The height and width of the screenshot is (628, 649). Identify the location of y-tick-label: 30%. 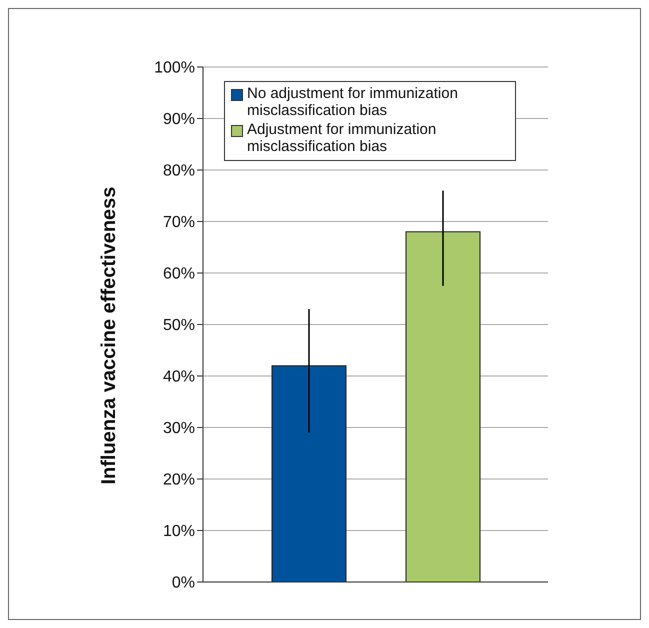
(178, 429).